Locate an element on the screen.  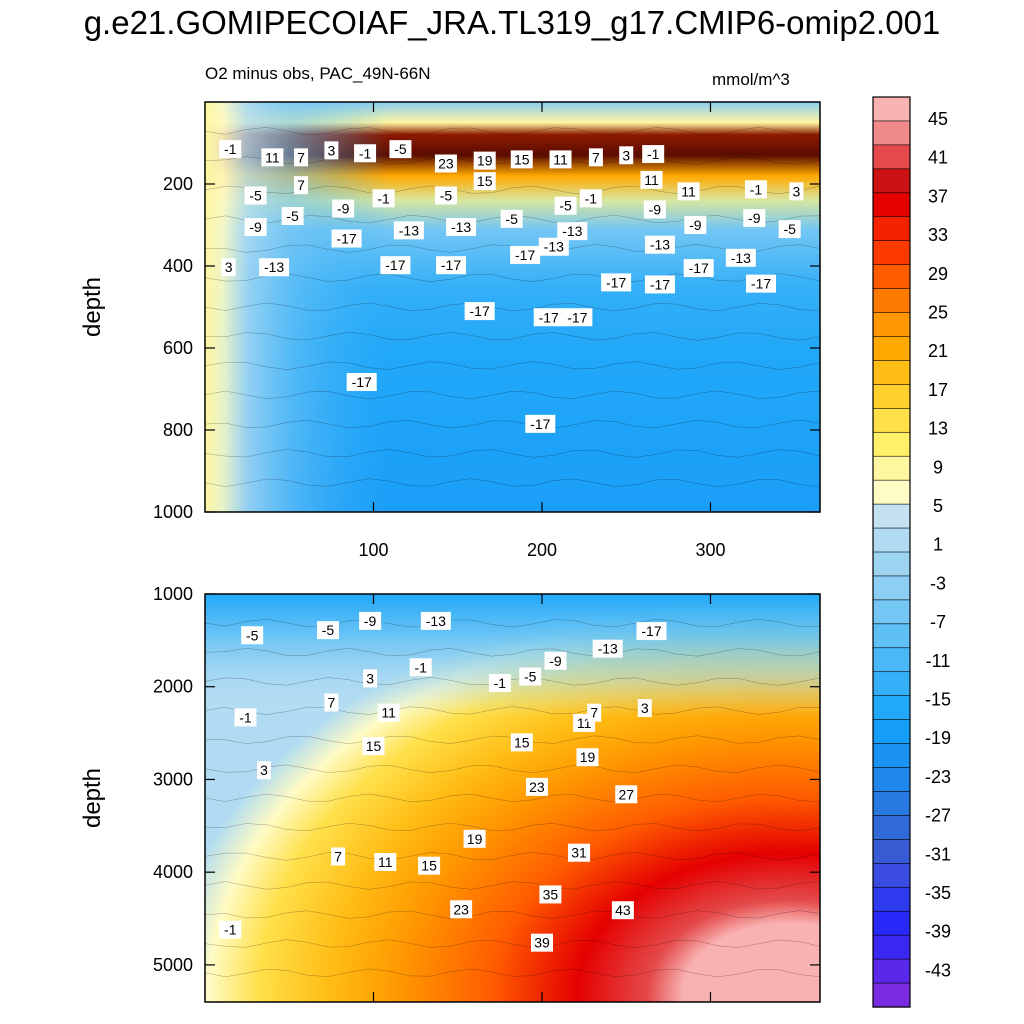
contour-label-text: 43 is located at coordinates (623, 910).